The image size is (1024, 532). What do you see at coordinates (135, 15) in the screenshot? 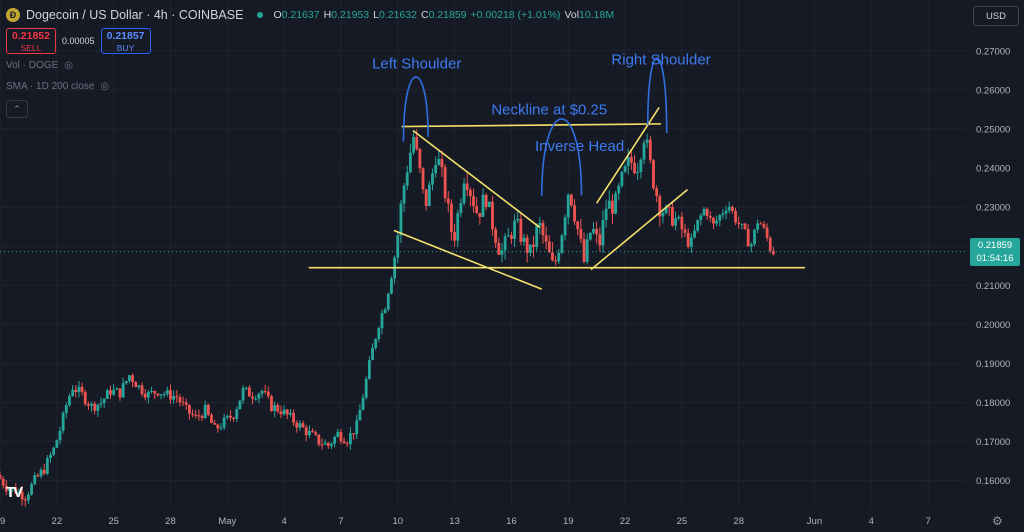
I see `symbol-title: Dogecoin / US Dollar · 4h · COINBASE` at bounding box center [135, 15].